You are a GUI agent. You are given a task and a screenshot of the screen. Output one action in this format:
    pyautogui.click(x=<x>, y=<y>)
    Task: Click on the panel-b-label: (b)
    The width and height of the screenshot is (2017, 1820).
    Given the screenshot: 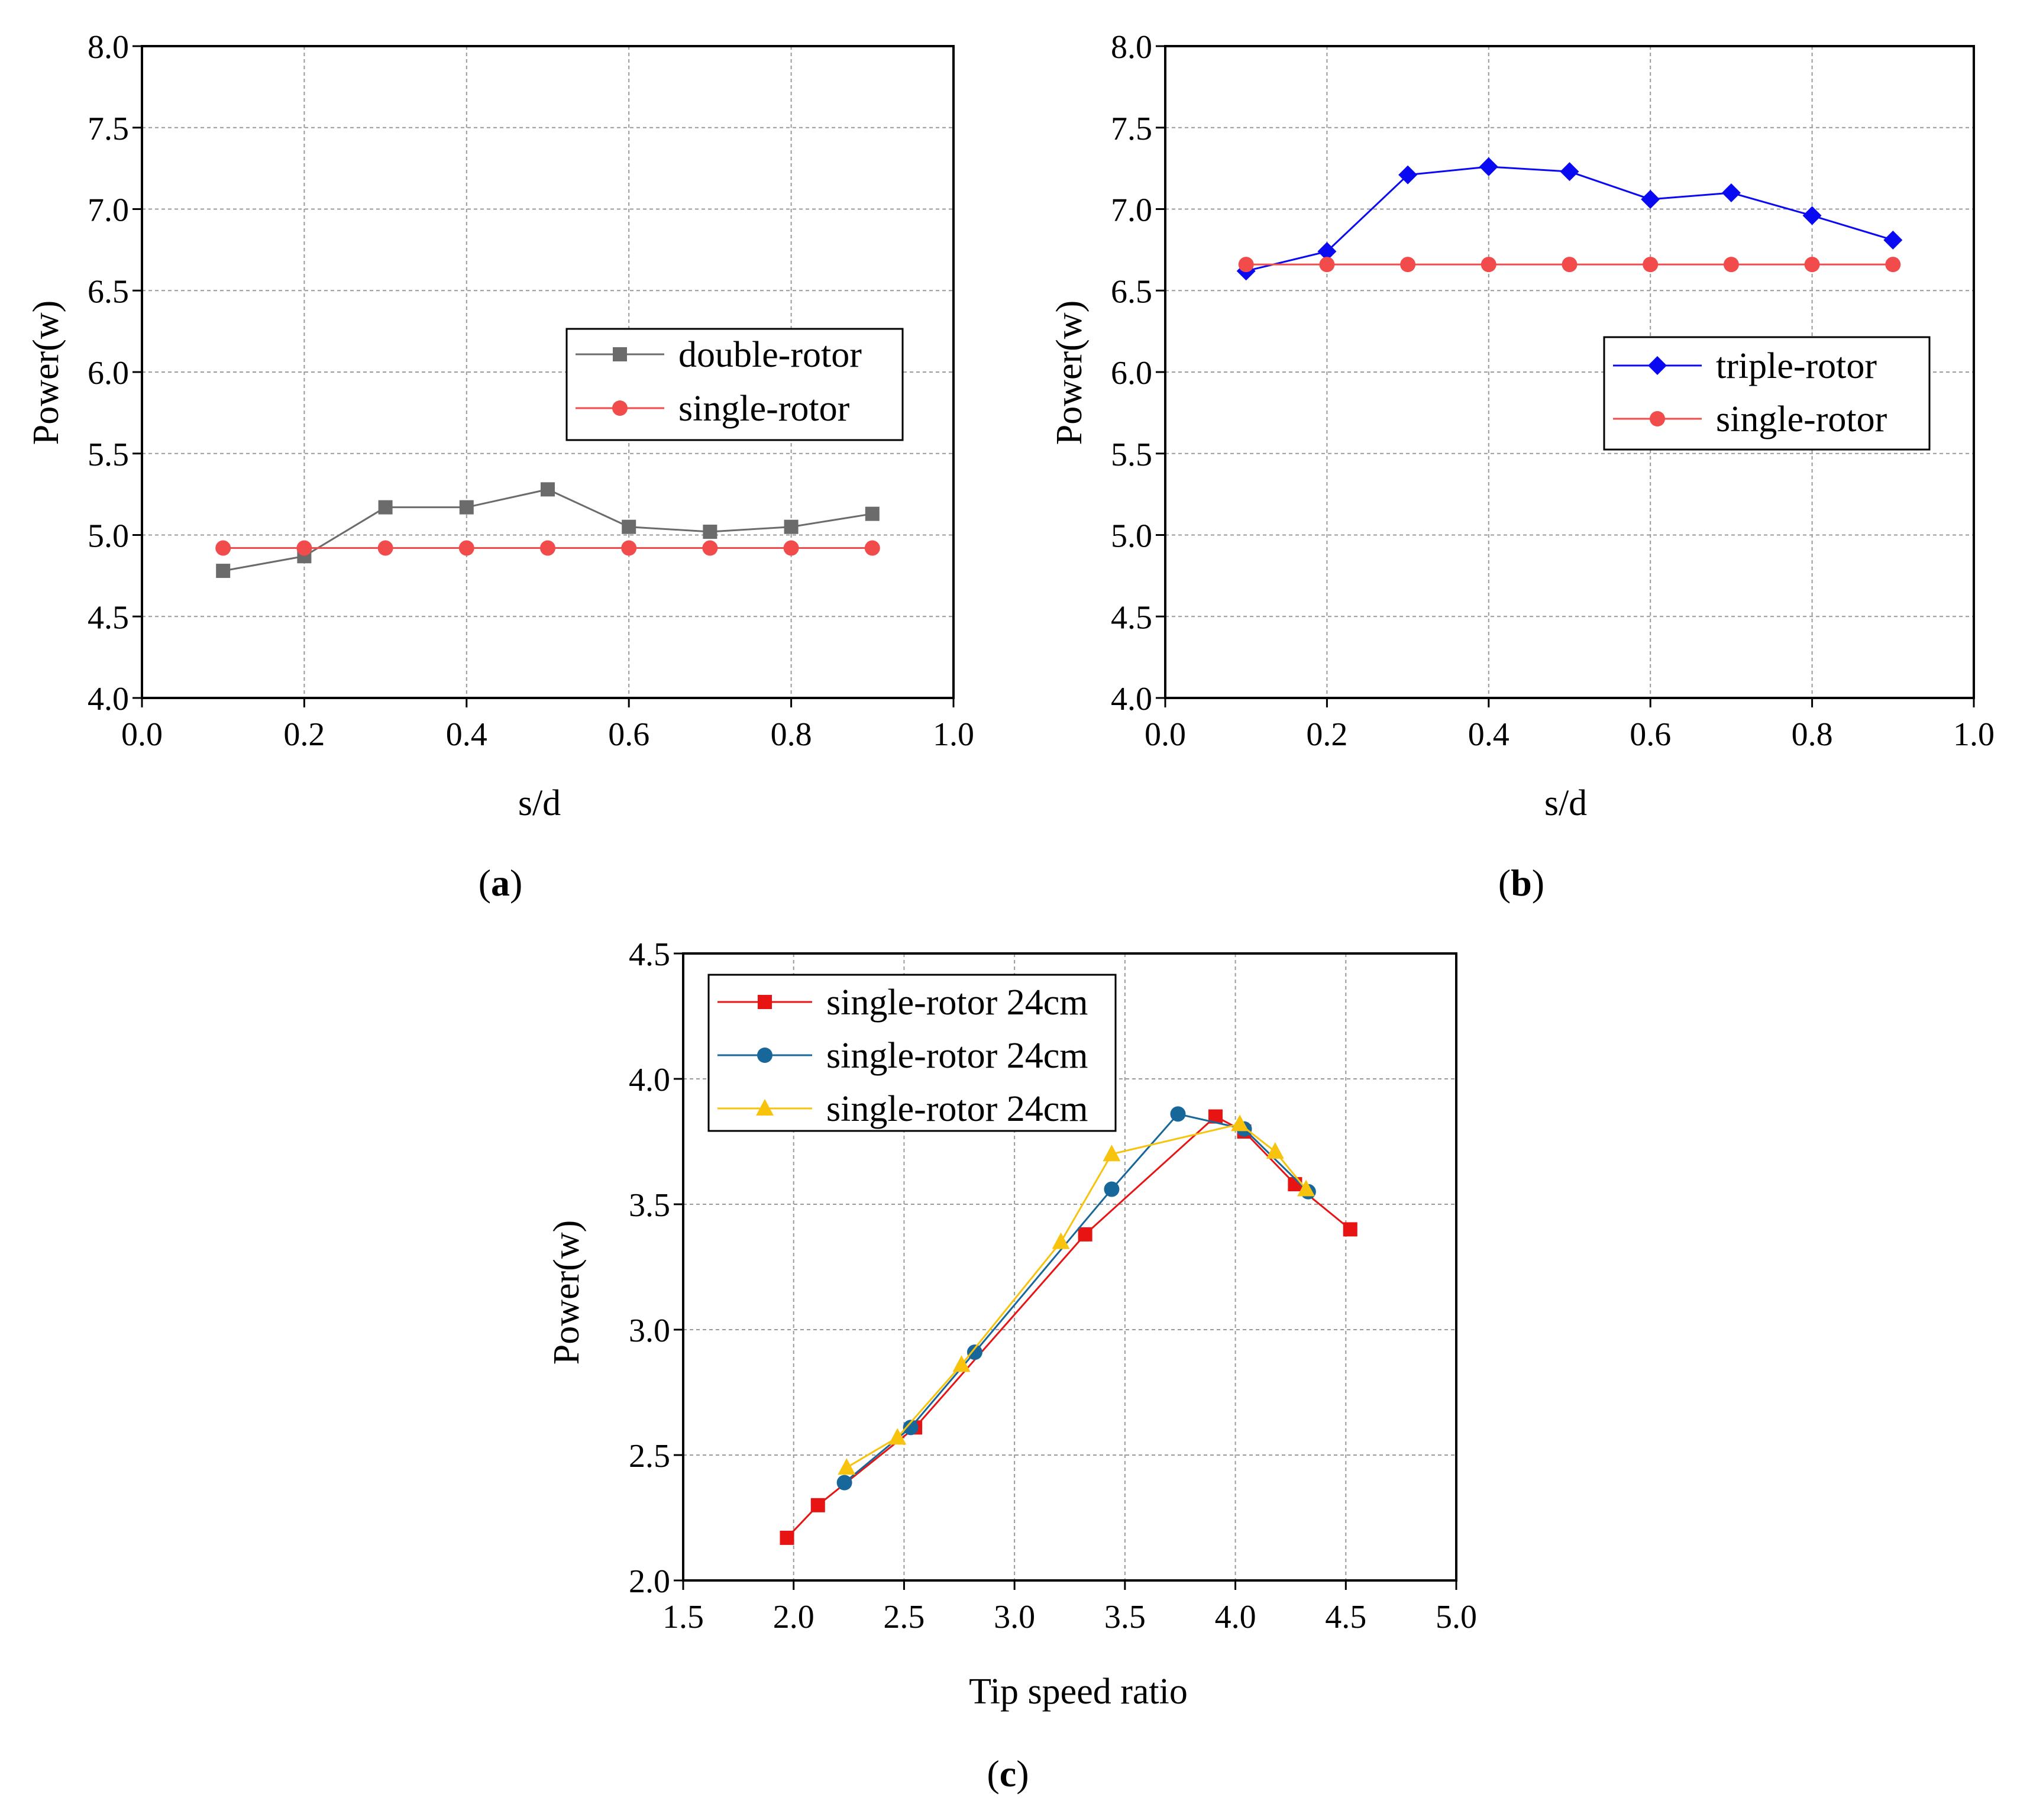 What is the action you would take?
    pyautogui.click(x=1521, y=883)
    